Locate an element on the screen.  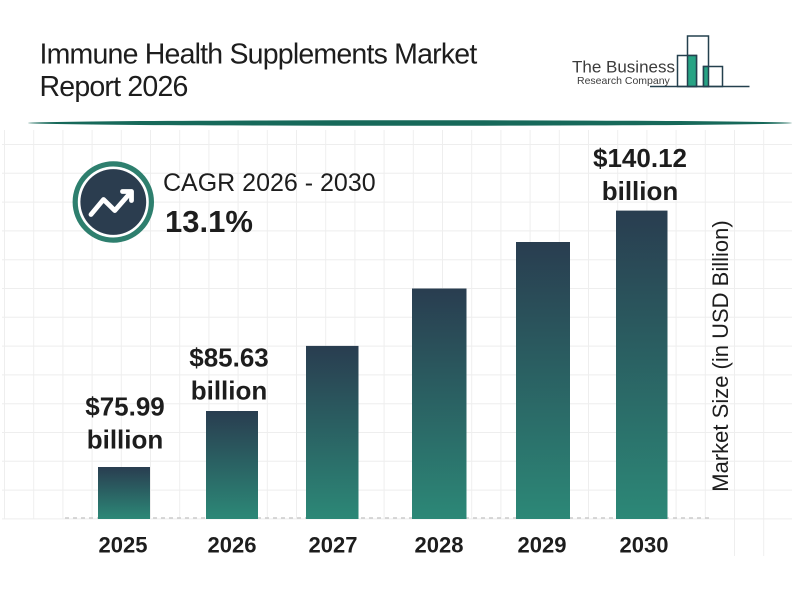
svg-text: Market Size (in USD Billion) is located at coordinates (720, 355).